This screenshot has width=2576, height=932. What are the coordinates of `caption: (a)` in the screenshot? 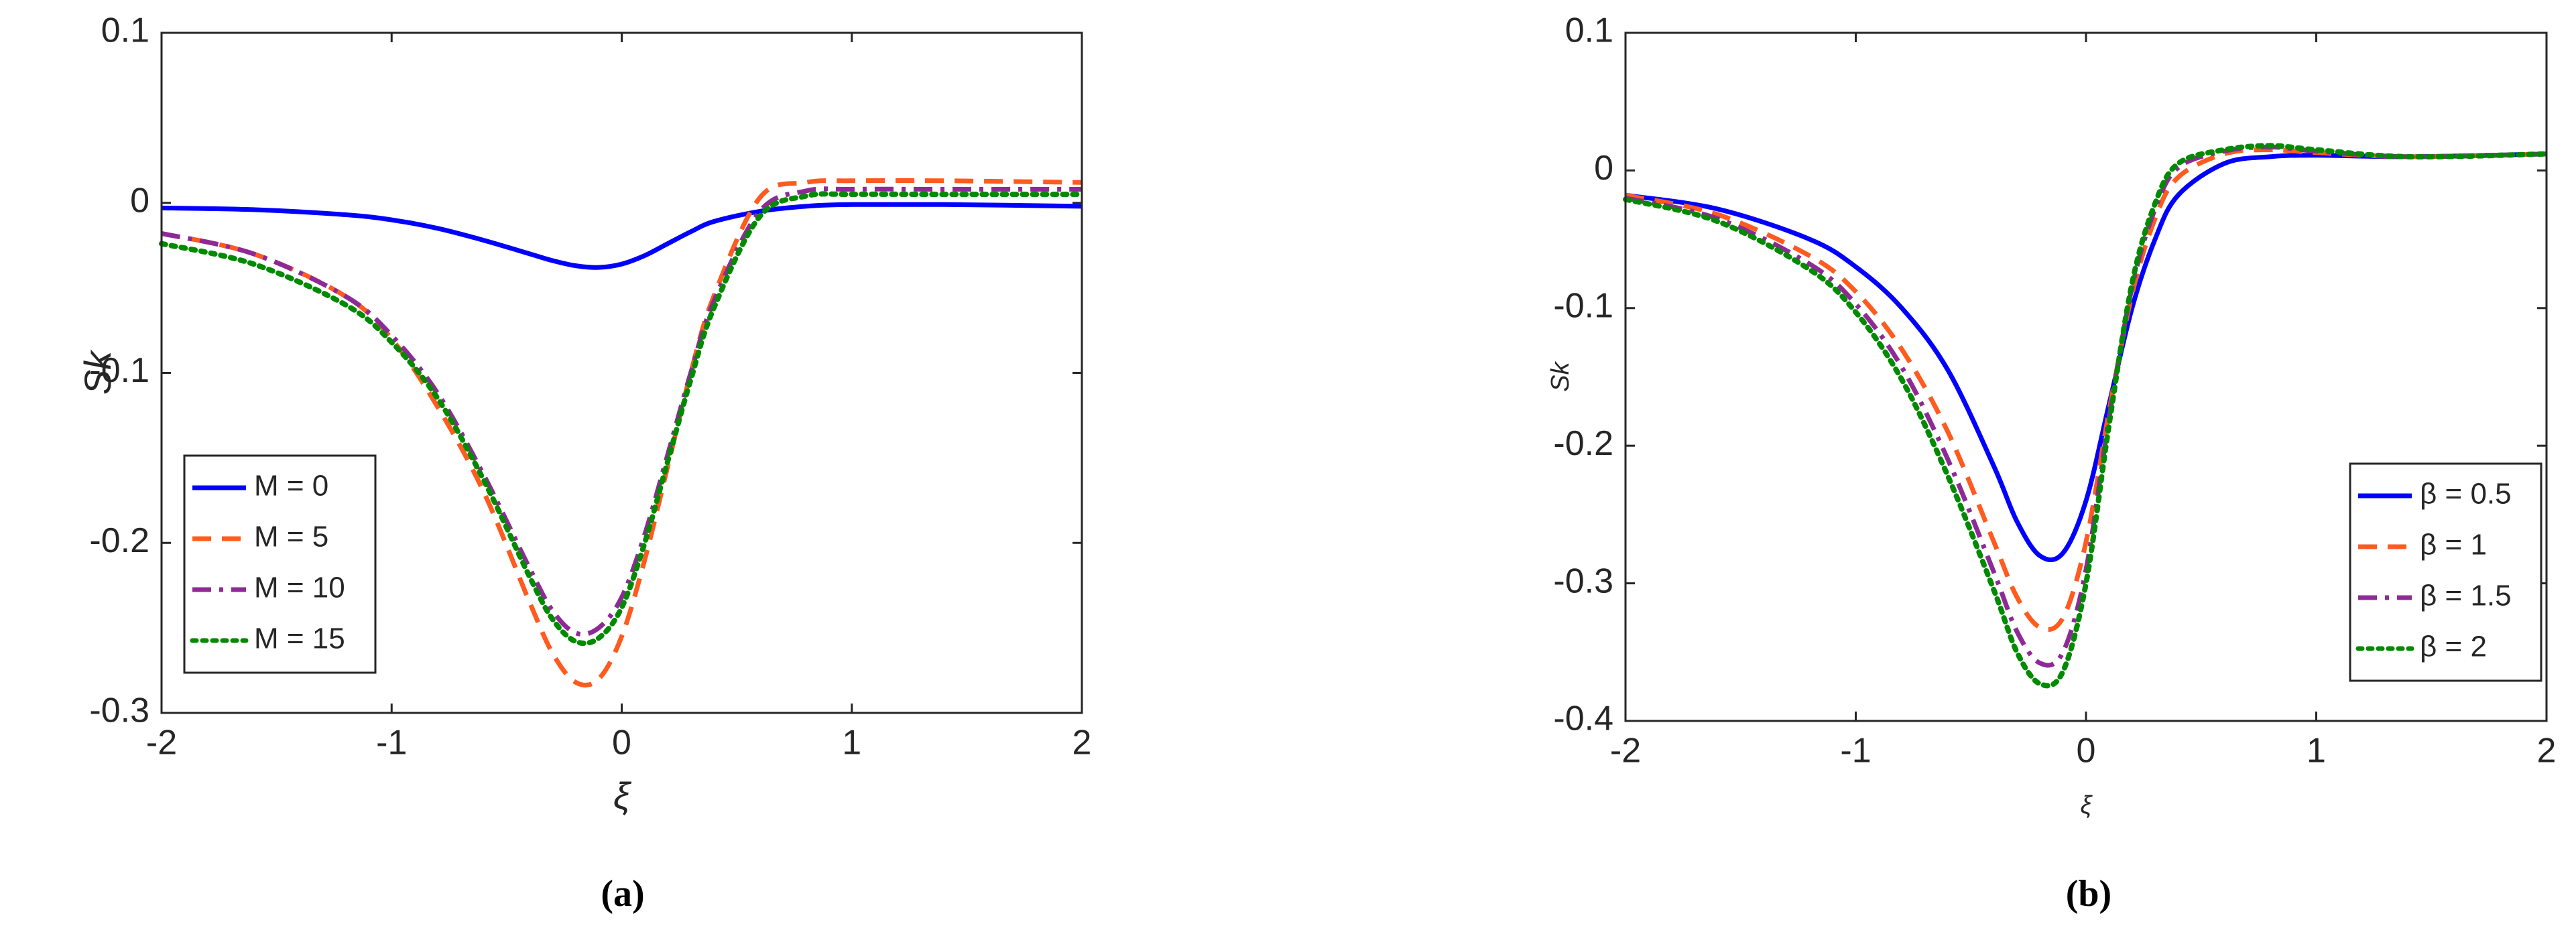 It's located at (623, 894).